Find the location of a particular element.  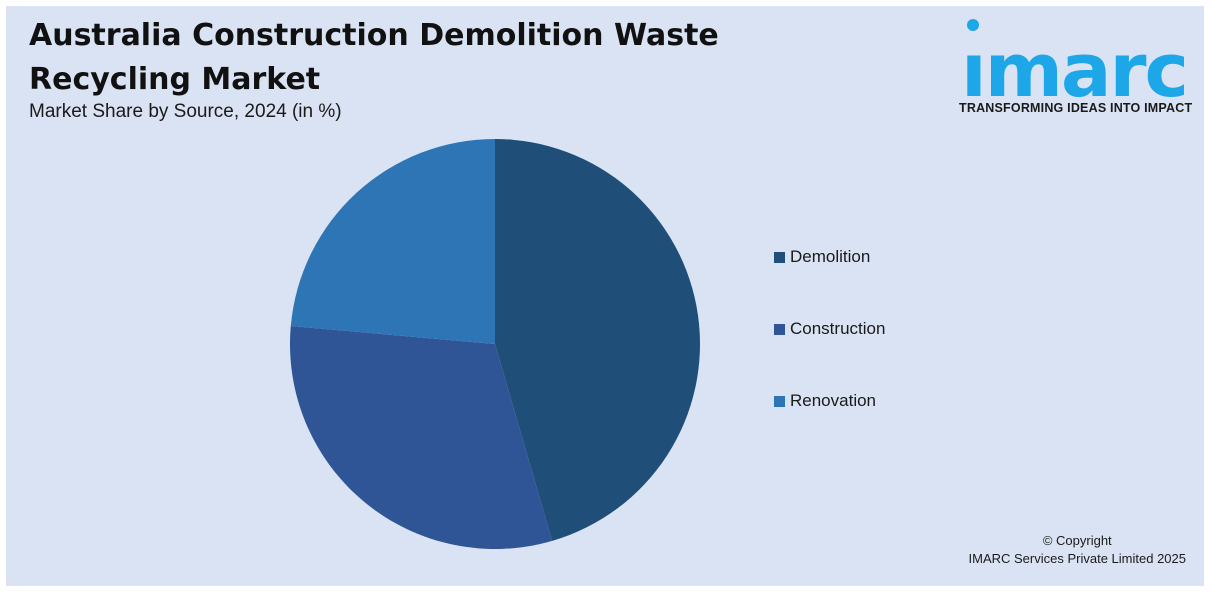

pie-slice-construction is located at coordinates (421, 437).